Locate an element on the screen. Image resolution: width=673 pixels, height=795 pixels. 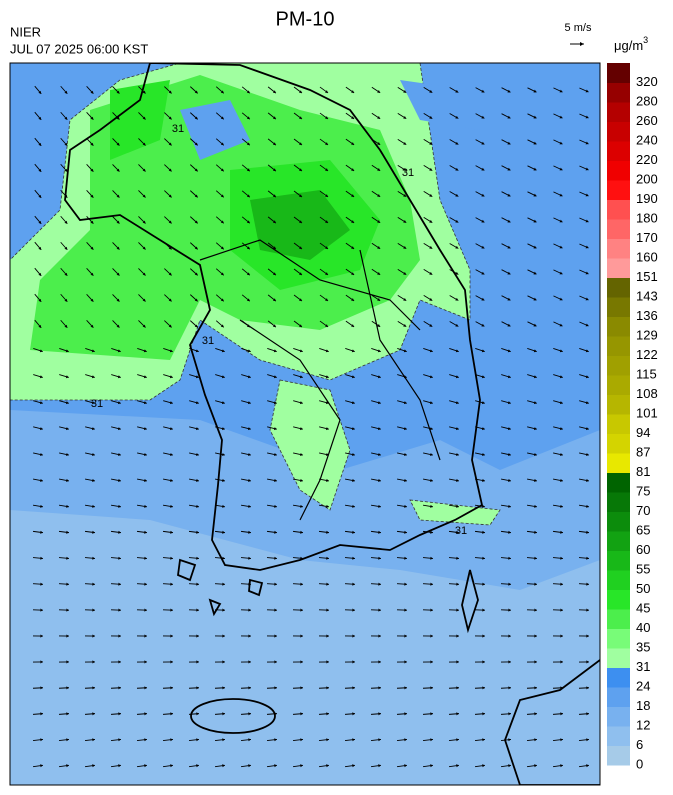
tsushima-coast is located at coordinates (470, 601).